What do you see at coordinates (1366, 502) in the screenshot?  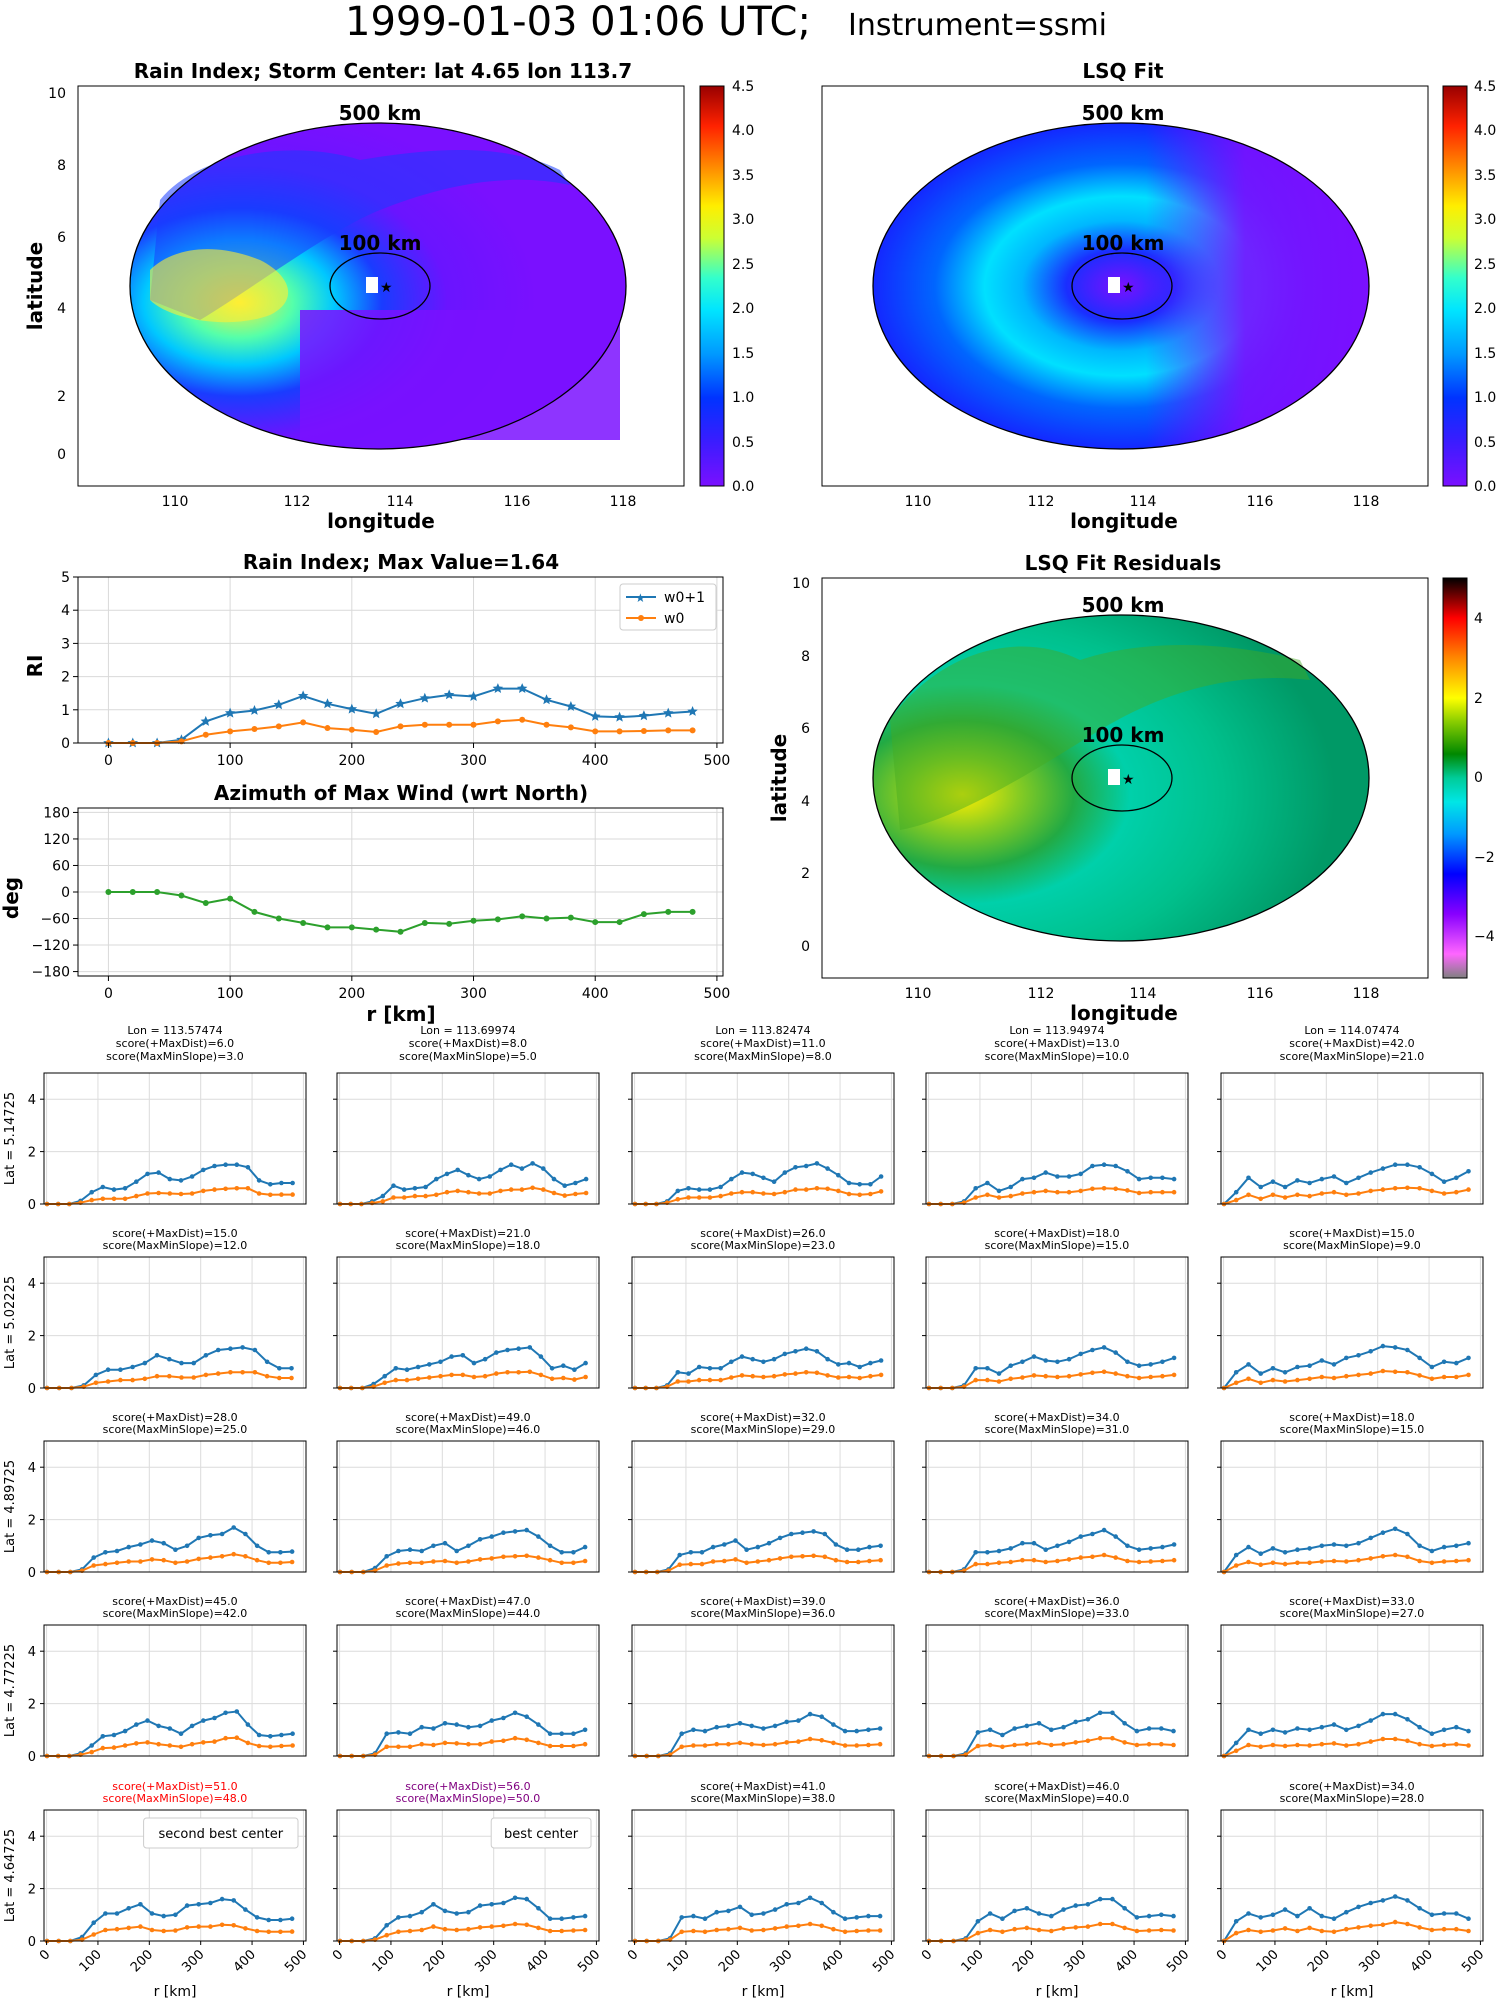 I see `lon-tick: 118` at bounding box center [1366, 502].